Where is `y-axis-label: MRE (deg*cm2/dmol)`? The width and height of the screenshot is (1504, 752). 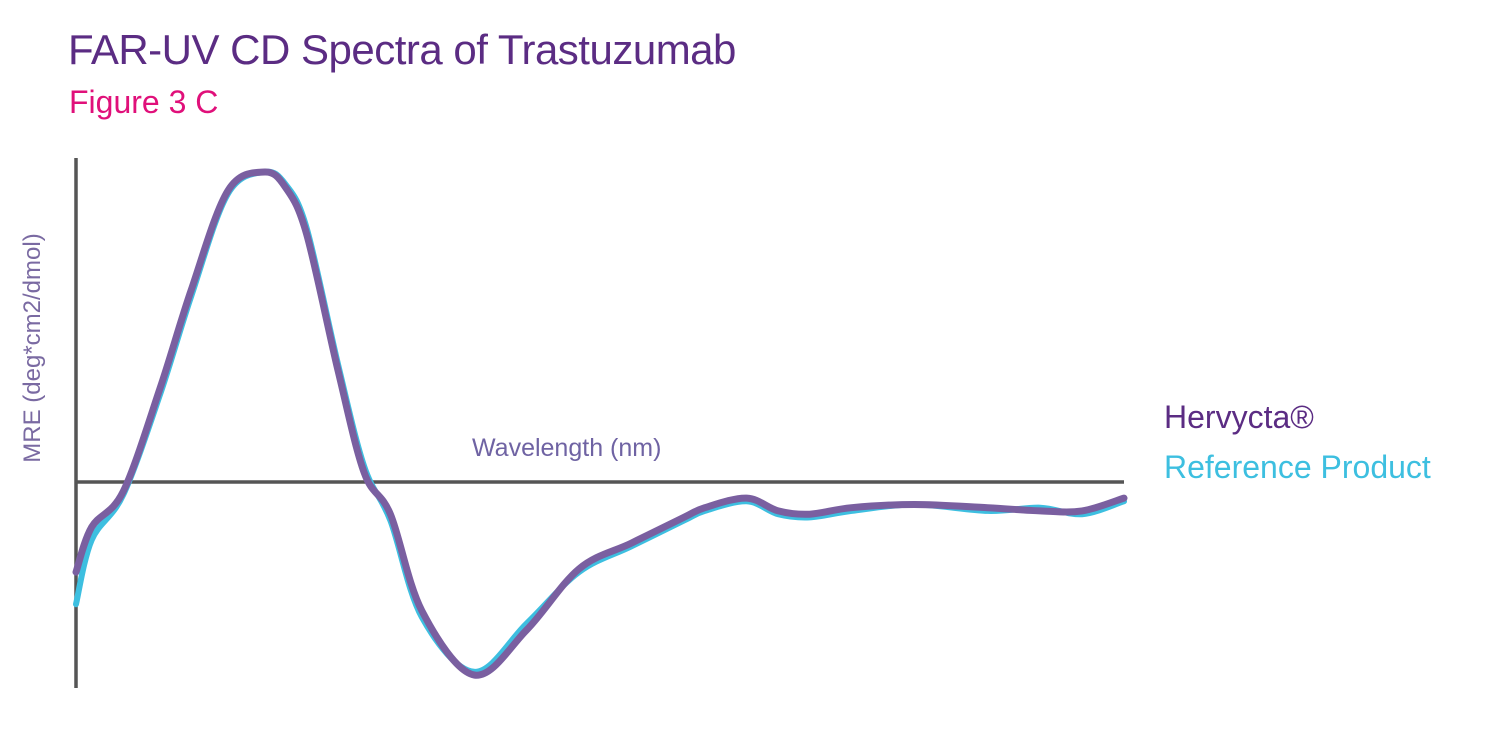
y-axis-label: MRE (deg*cm2/dmol) is located at coordinates (32, 348).